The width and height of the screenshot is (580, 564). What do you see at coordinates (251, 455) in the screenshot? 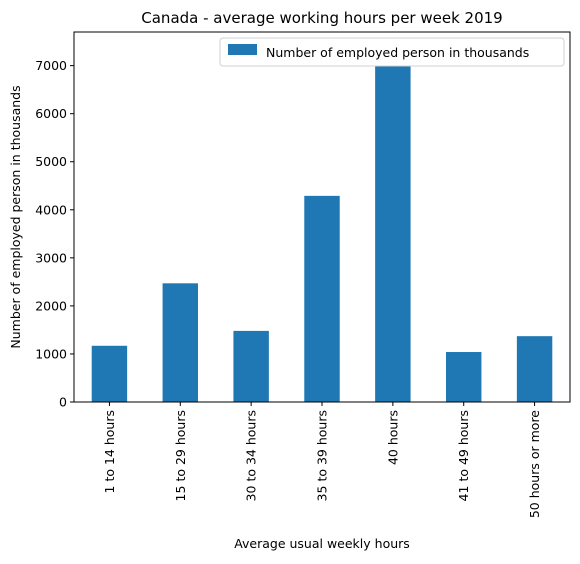
I see `x-tick-label: 30 to 34 hours` at bounding box center [251, 455].